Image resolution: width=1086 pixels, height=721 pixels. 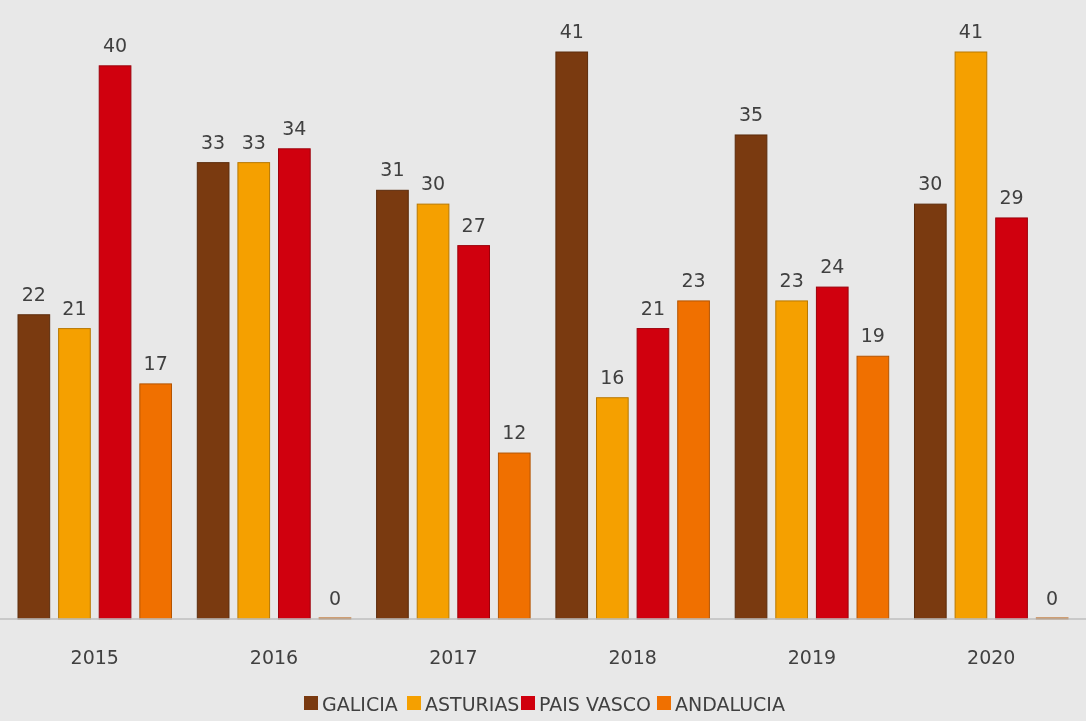 I want to click on legend-label: ASTURIAS, so click(x=472, y=704).